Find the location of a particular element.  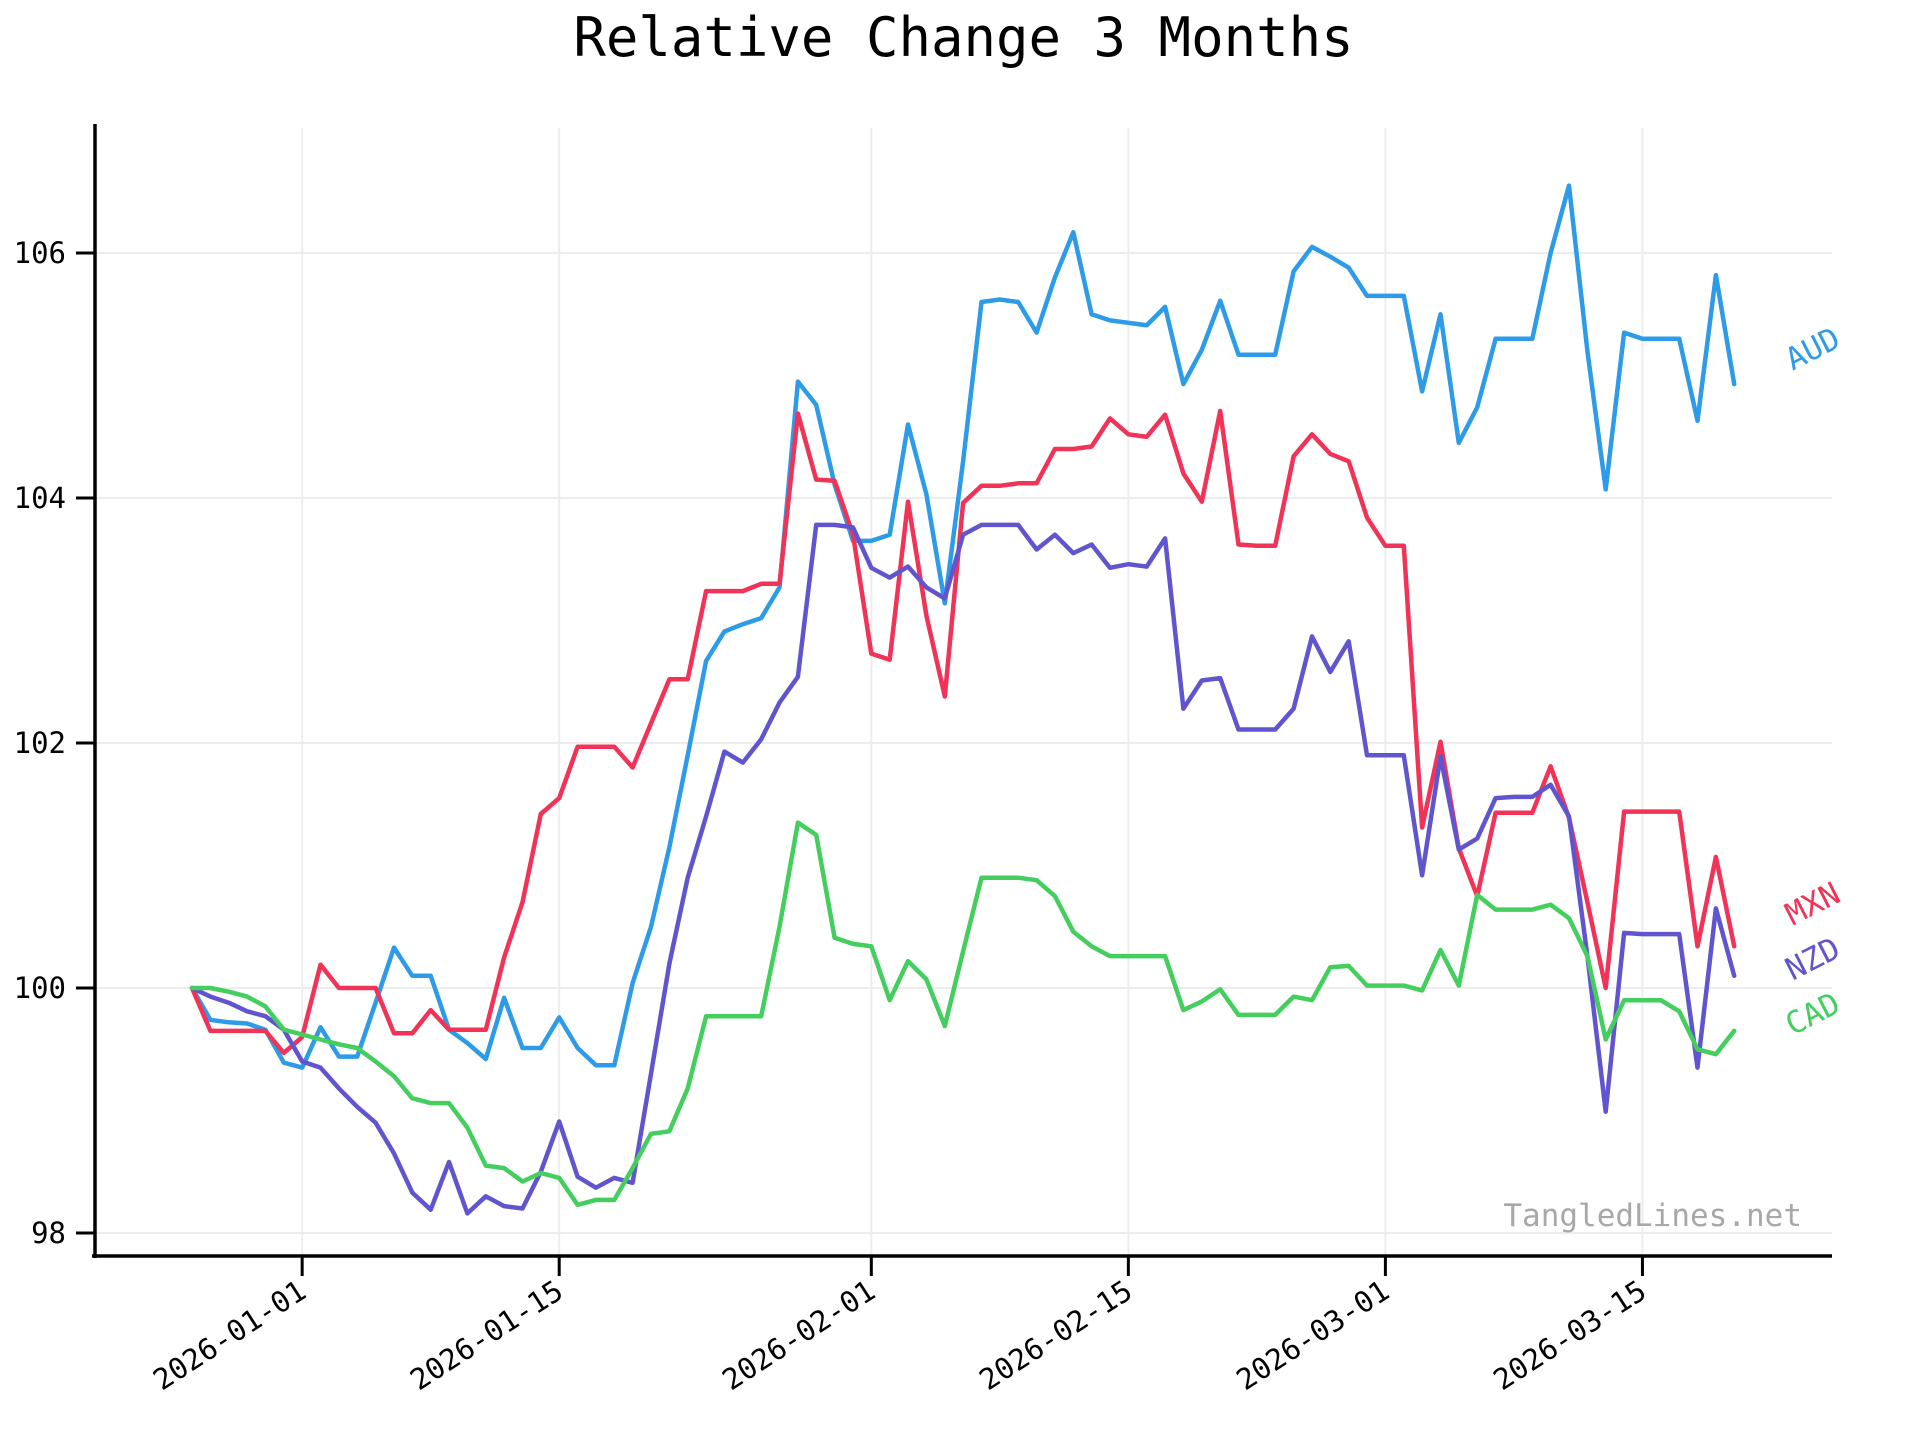

y-tick-label: 98 is located at coordinates (48, 1233).